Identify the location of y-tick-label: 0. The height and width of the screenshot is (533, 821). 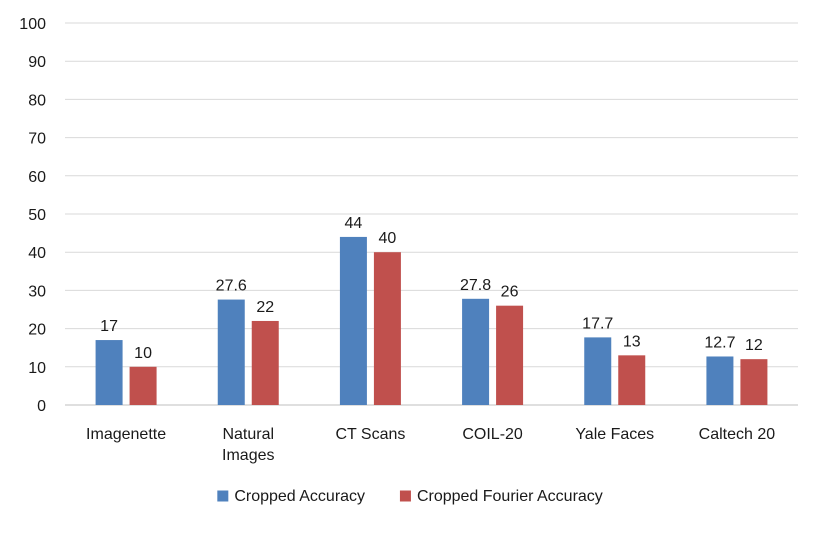
(41, 406).